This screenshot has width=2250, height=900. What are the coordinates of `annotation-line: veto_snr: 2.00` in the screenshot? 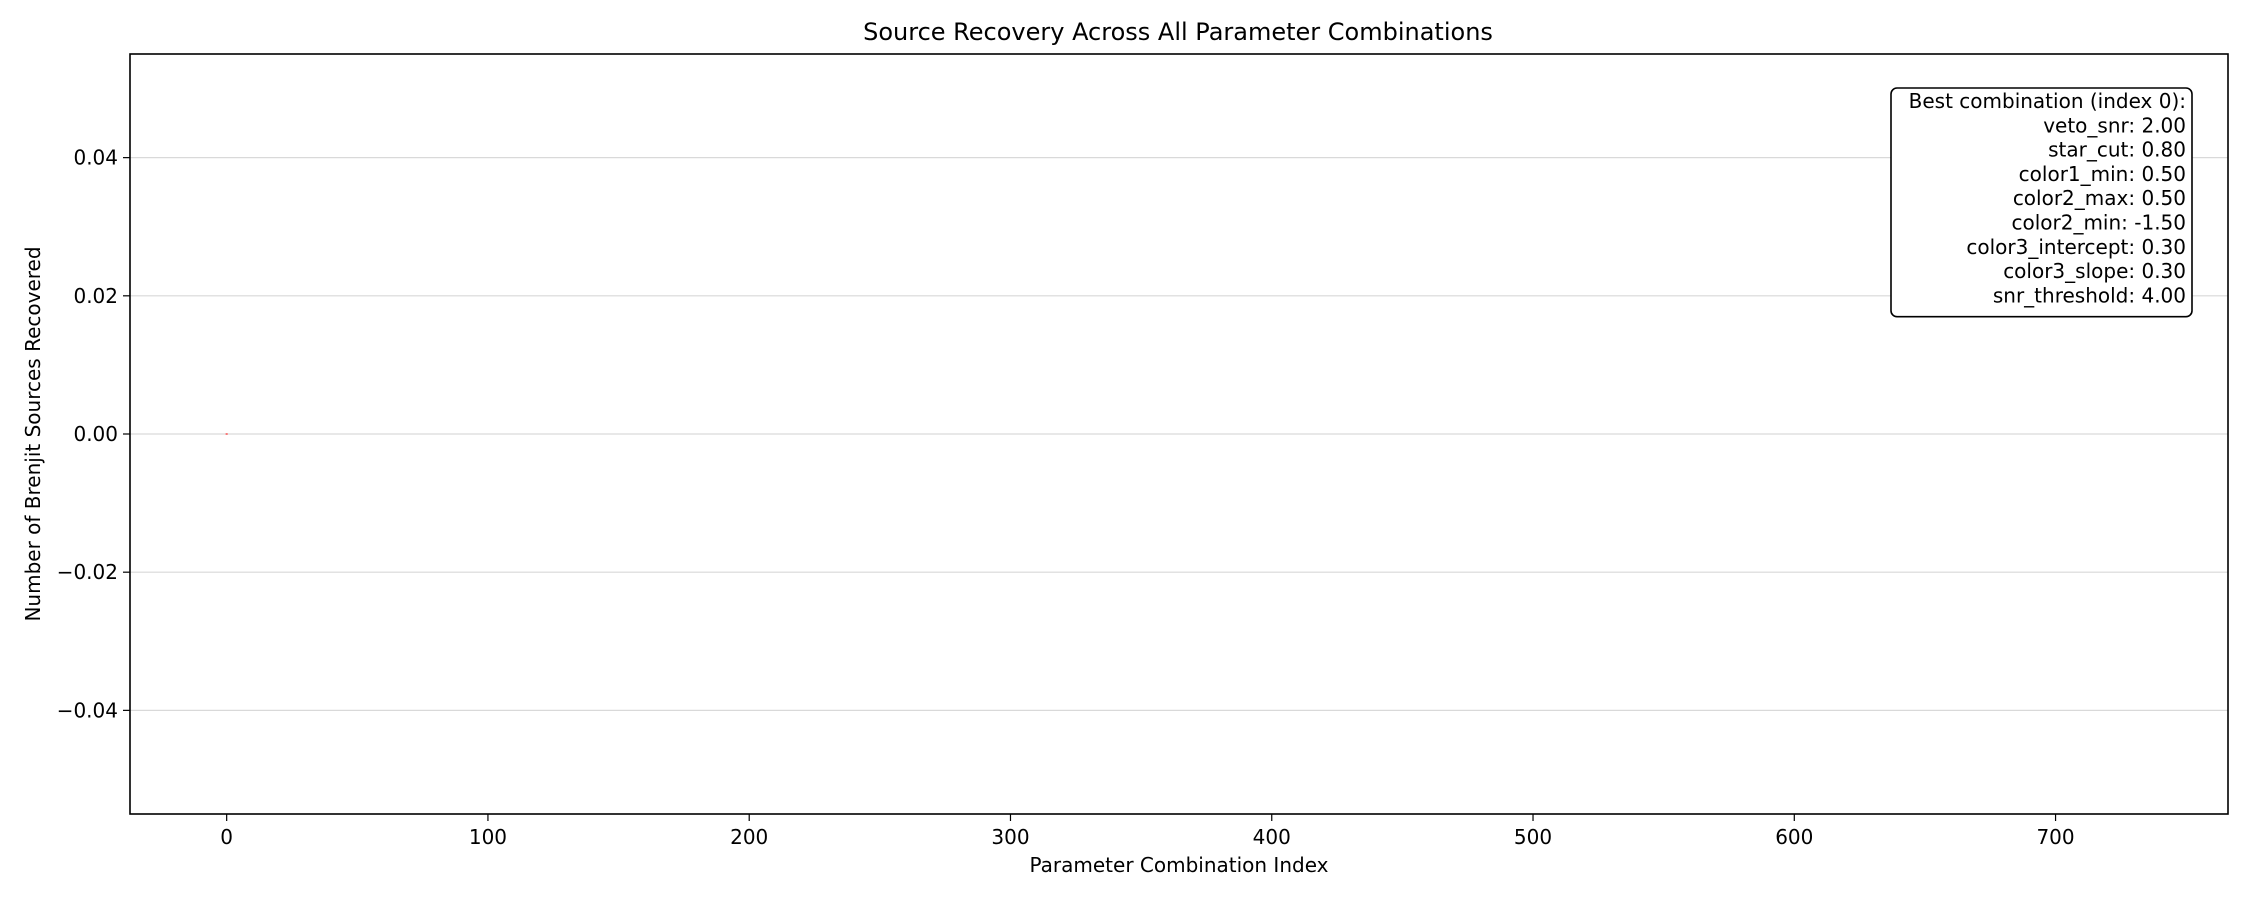 It's located at (2114, 125).